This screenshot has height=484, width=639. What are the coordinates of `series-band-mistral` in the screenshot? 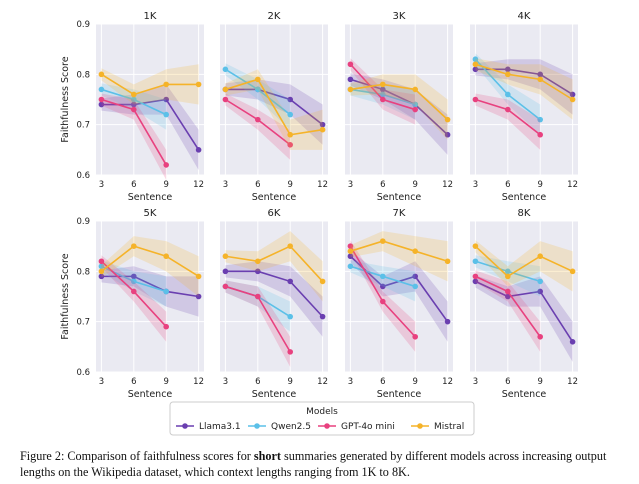 It's located at (524, 89).